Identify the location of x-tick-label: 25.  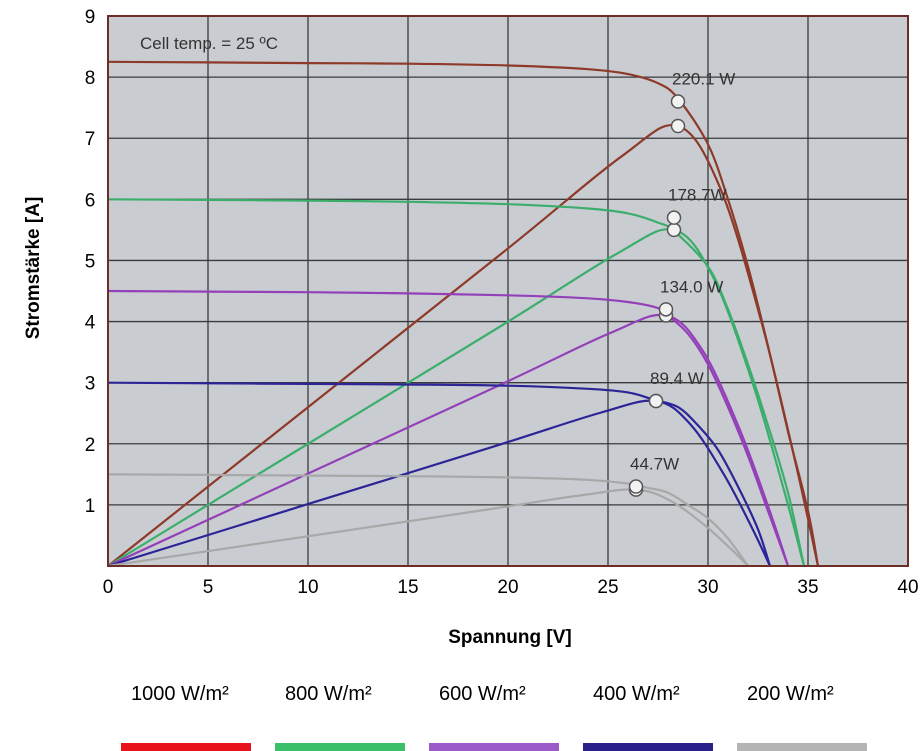
(607, 587).